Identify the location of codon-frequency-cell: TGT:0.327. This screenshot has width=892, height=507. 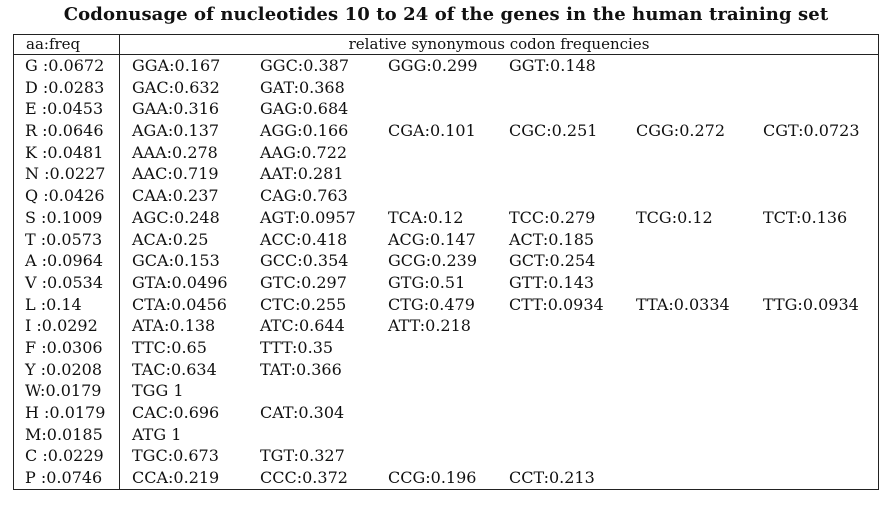
(302, 456).